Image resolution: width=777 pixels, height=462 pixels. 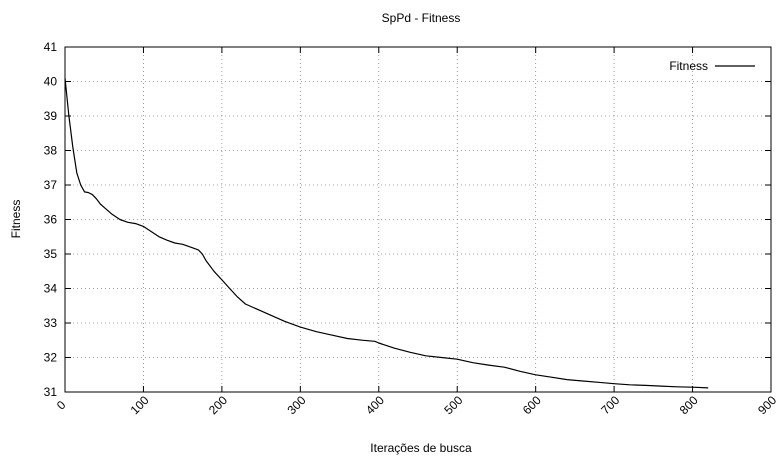 I want to click on x-tick-label-7: 700, so click(x=610, y=405).